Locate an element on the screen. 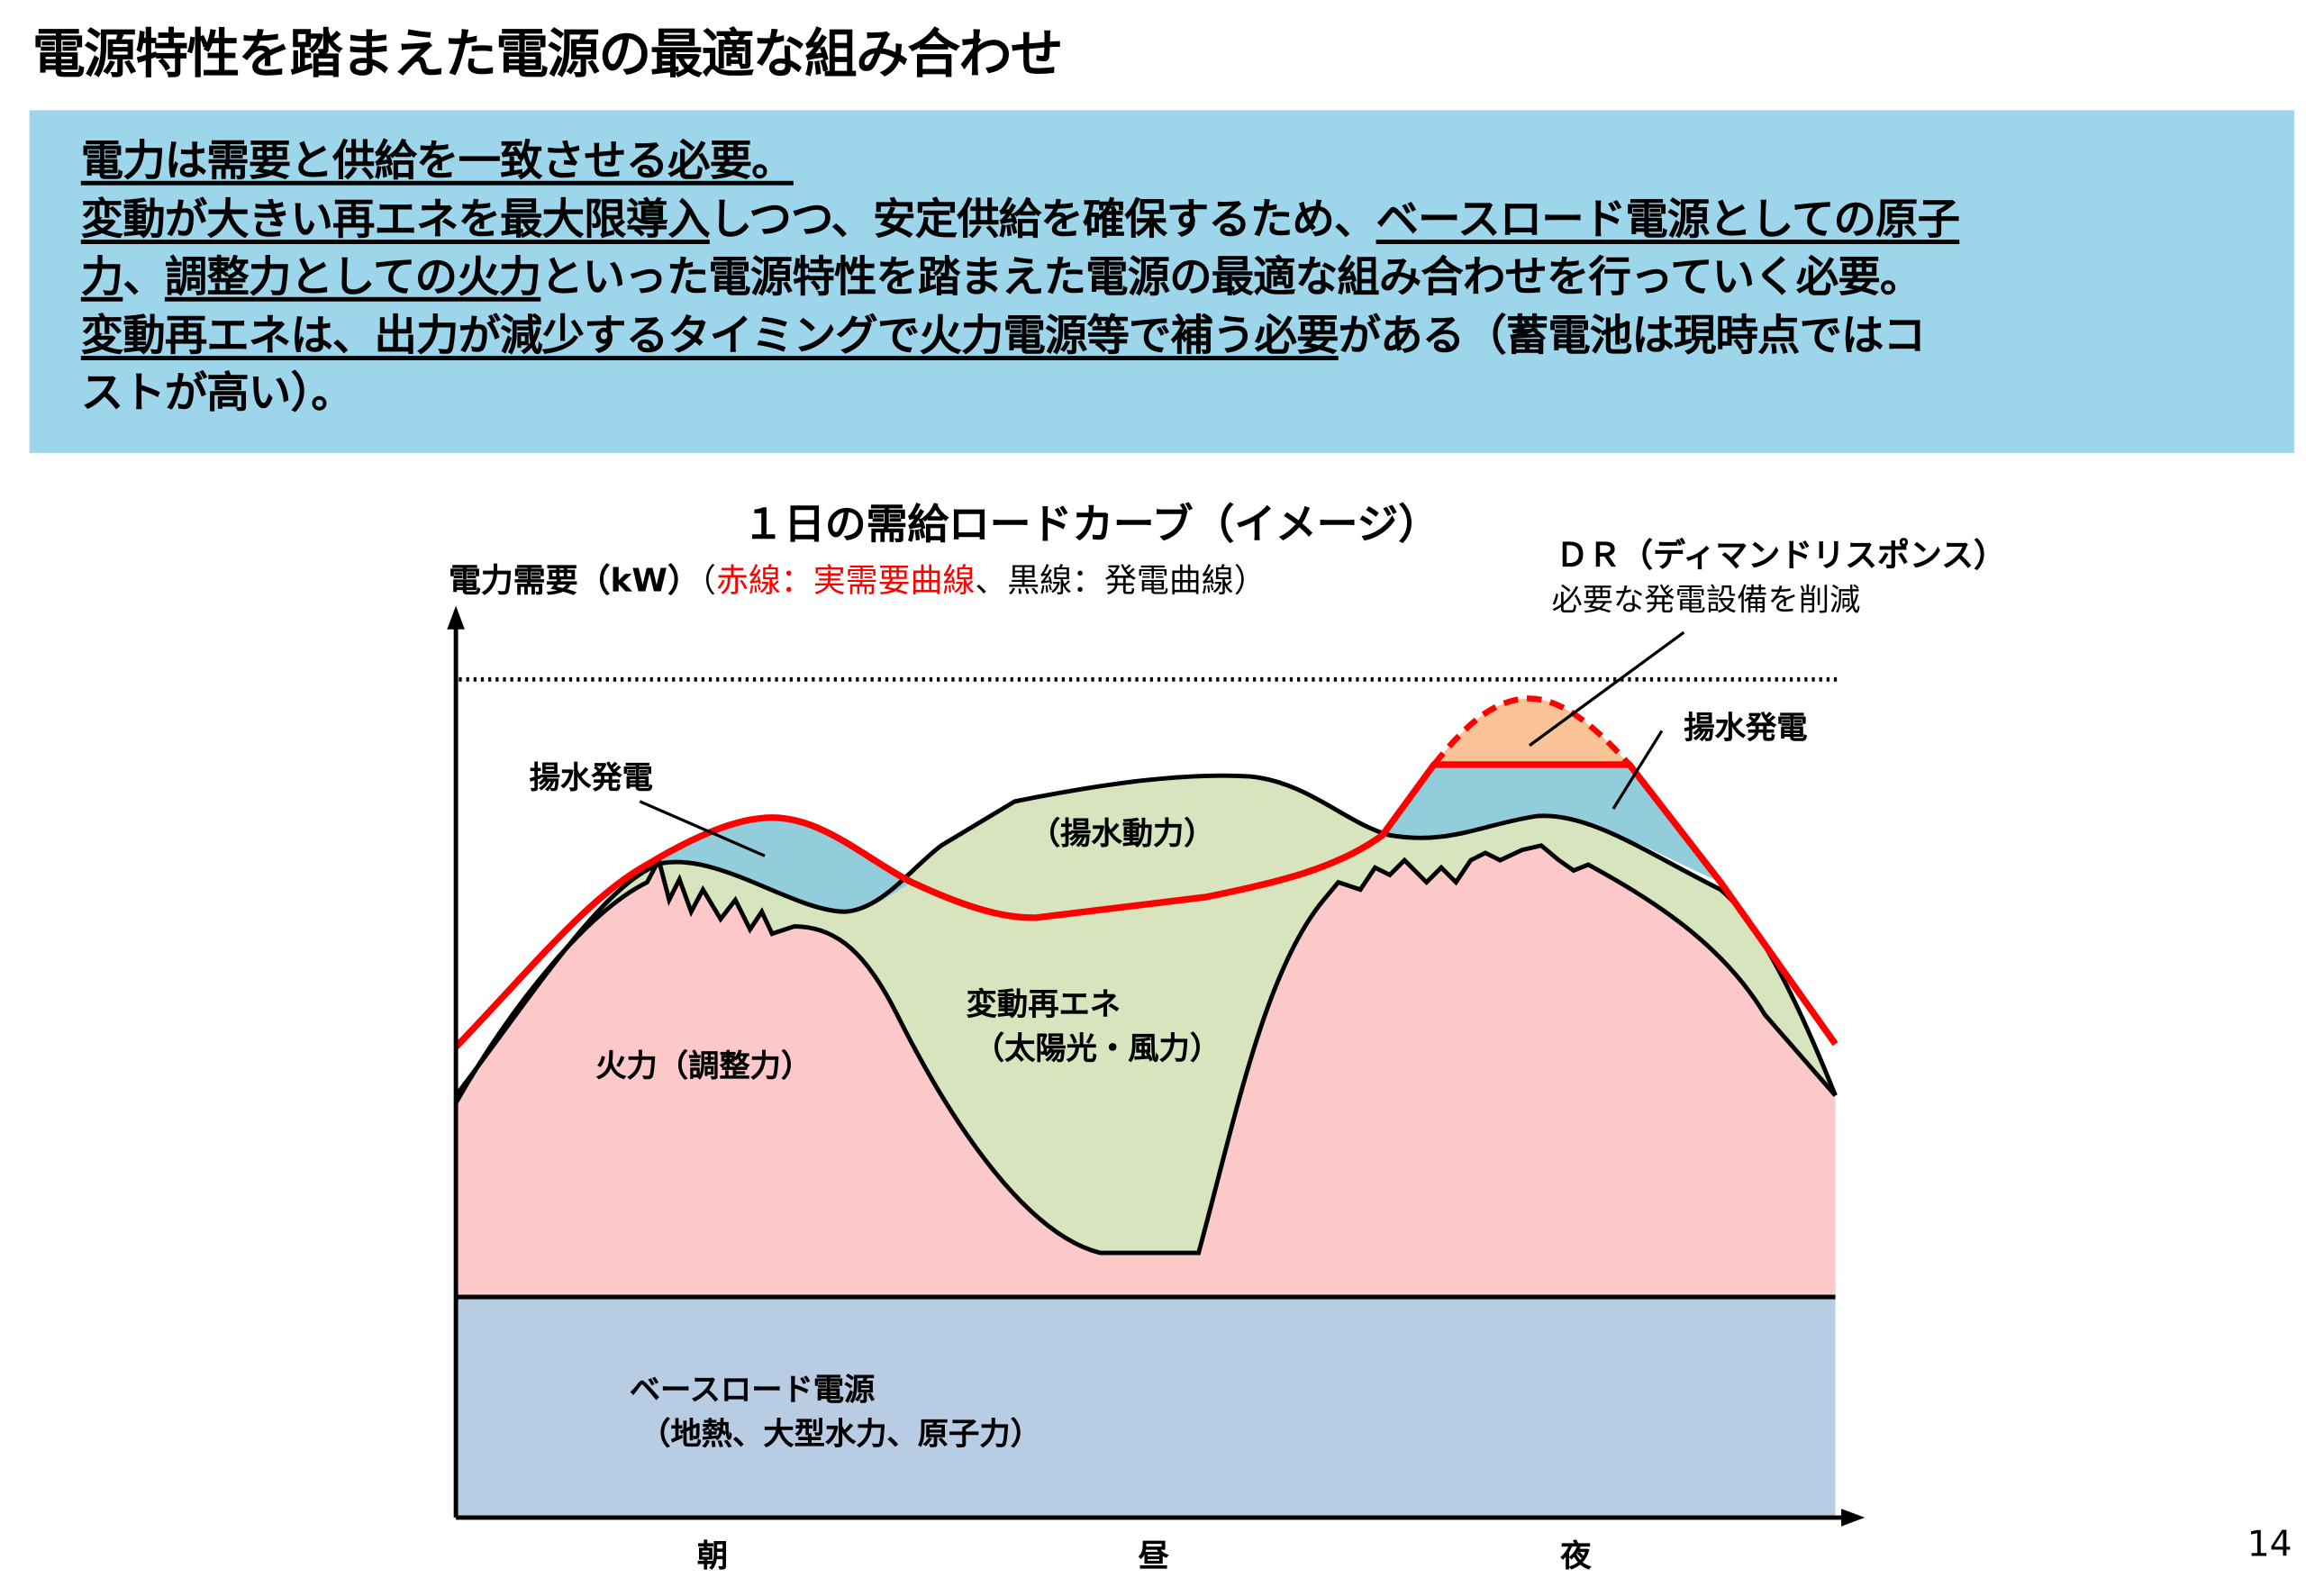  pumped-generation-area-left is located at coordinates (779, 865).